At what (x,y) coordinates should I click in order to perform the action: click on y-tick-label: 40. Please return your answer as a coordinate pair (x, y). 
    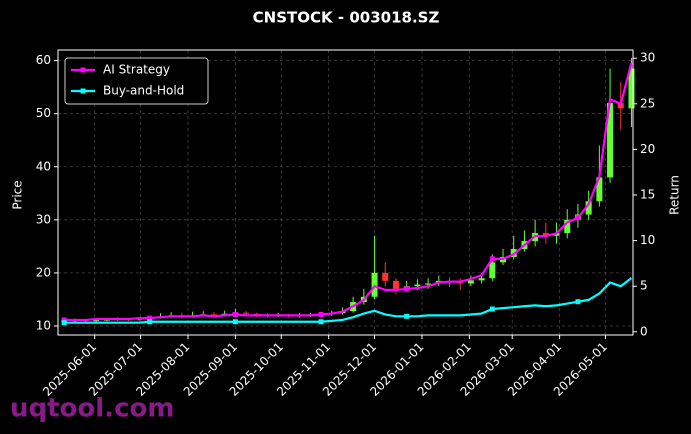
    Looking at the image, I should click on (43, 166).